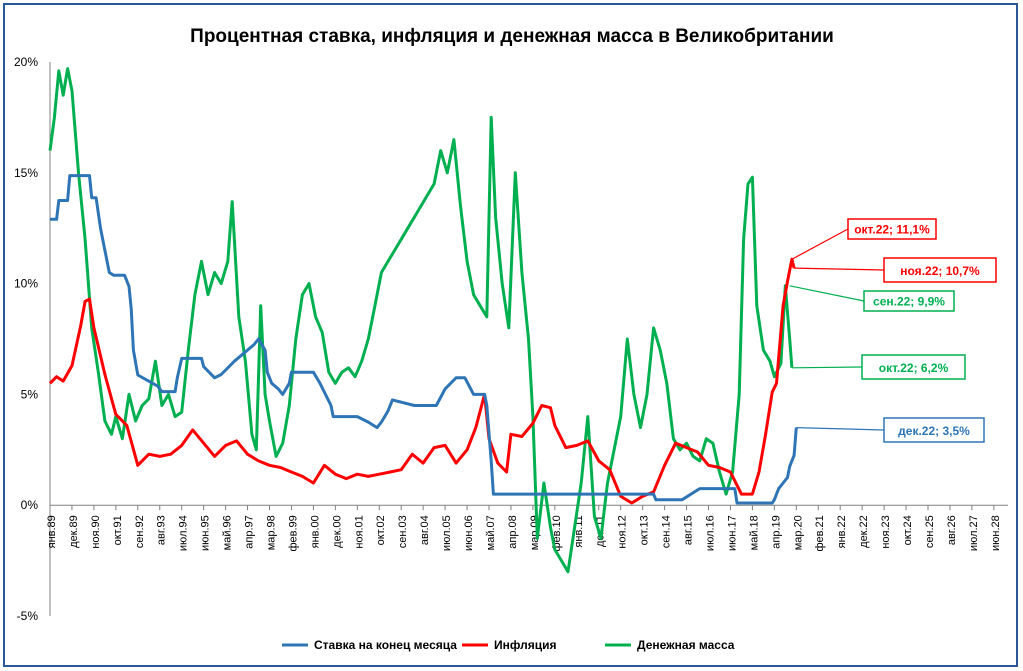 The height and width of the screenshot is (671, 1023). What do you see at coordinates (26, 339) in the screenshot?
I see `y-axis-ticks: -5% 0% 5% 10% 15% 20%` at bounding box center [26, 339].